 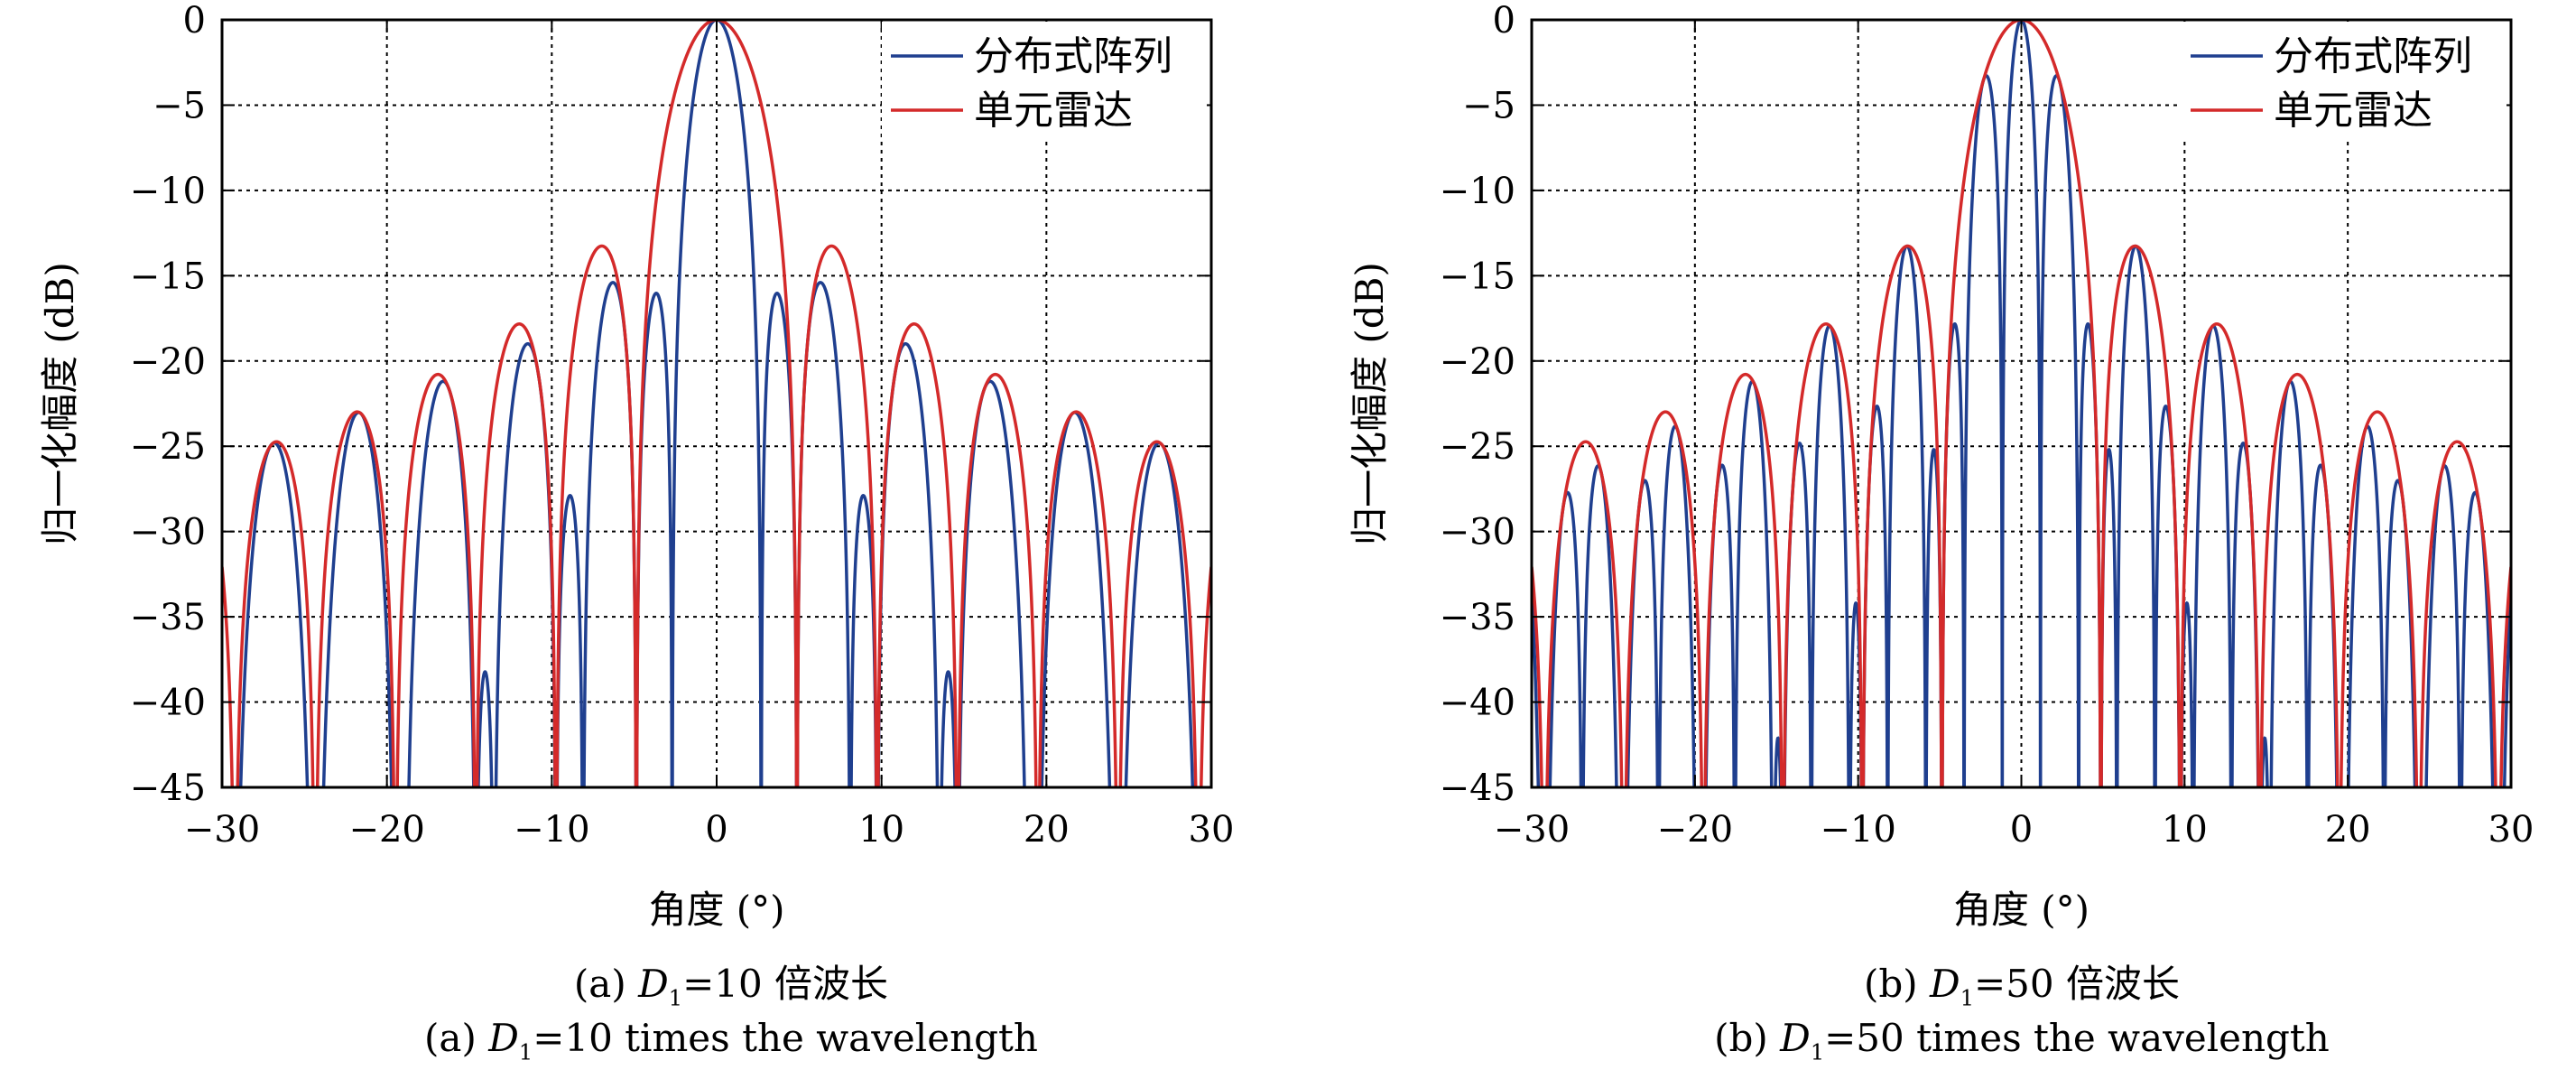 I want to click on caption-a-en-subscript: 1, so click(x=525, y=1052).